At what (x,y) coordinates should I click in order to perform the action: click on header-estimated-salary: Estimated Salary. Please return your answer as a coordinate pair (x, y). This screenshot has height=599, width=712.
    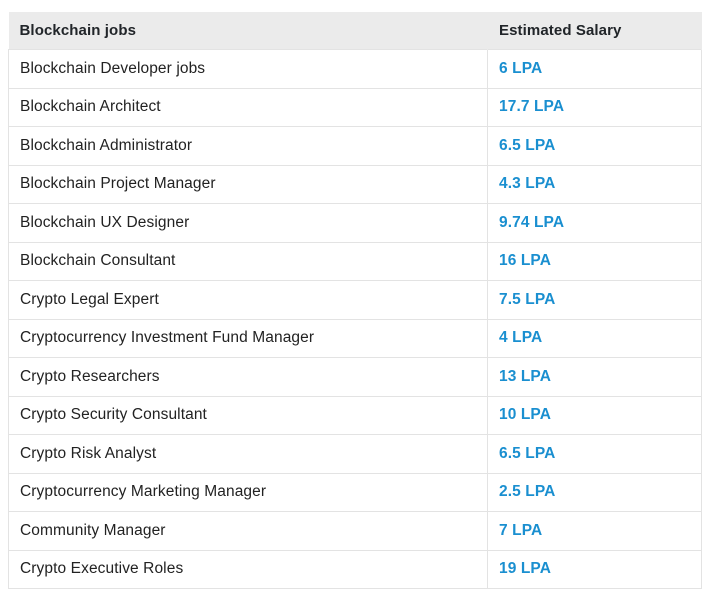
    Looking at the image, I should click on (594, 31).